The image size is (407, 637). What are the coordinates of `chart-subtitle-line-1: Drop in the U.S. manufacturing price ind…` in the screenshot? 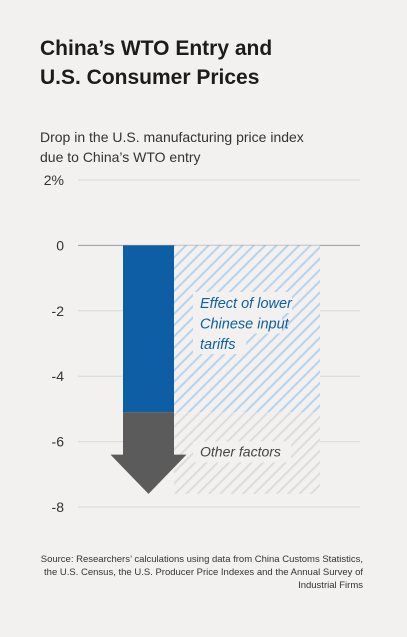 It's located at (172, 137).